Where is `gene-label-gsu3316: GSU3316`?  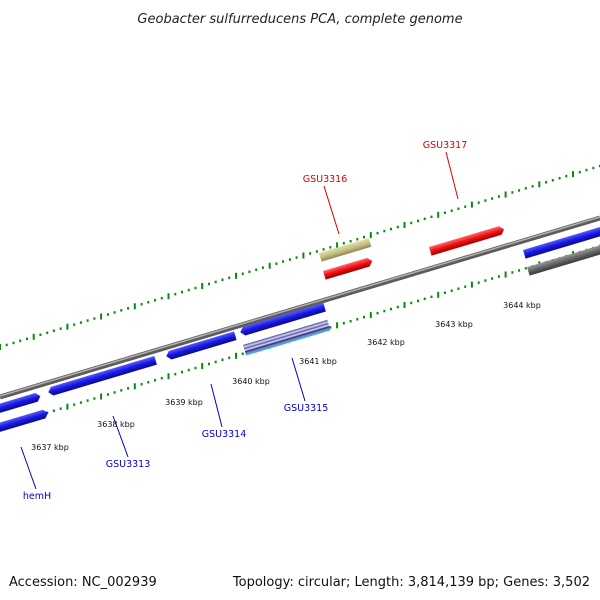
gene-label-gsu3316: GSU3316 is located at coordinates (325, 179).